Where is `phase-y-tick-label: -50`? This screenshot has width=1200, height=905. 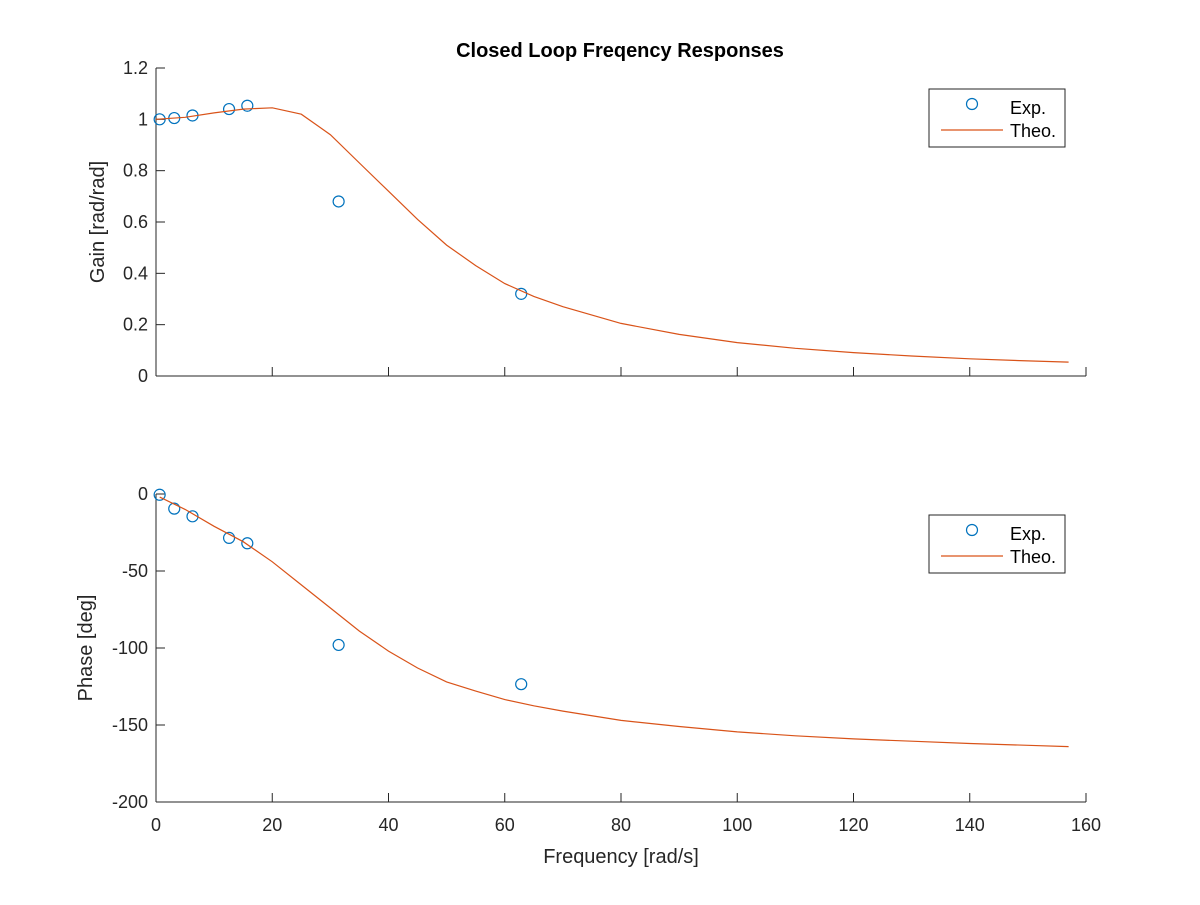 phase-y-tick-label: -50 is located at coordinates (135, 571).